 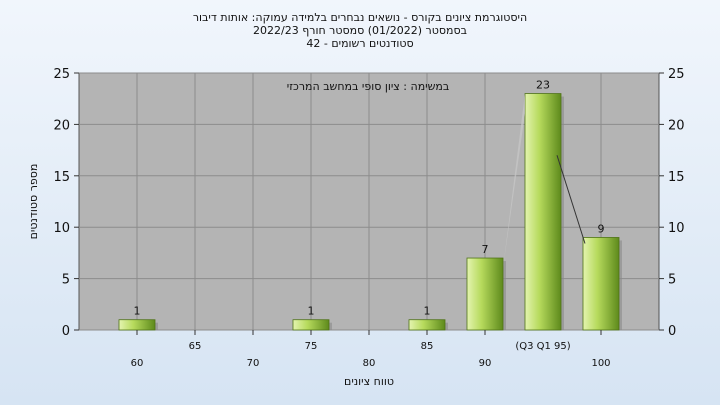 I want to click on x-tick-label: 100, so click(x=600, y=363).